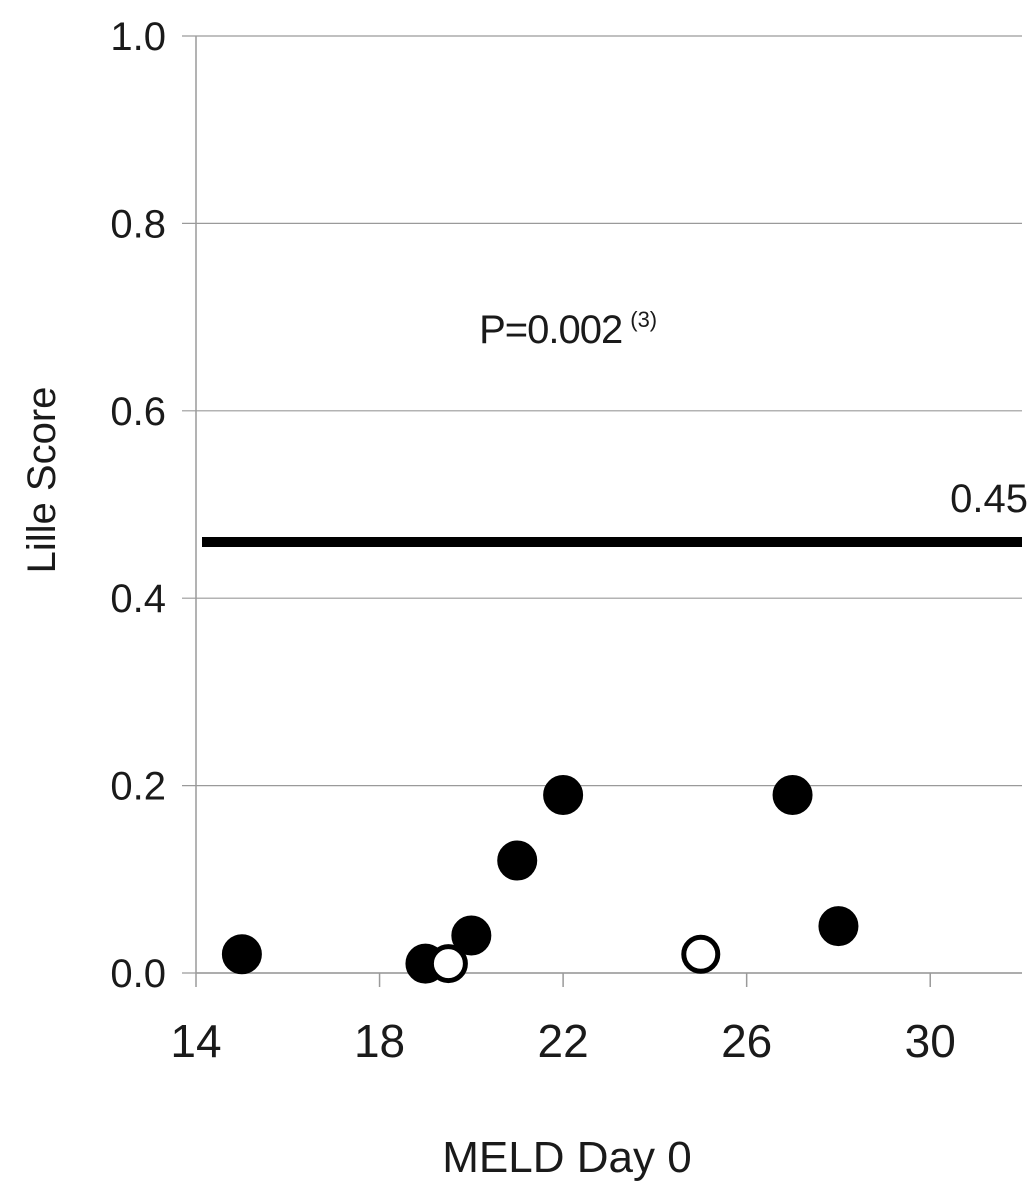  Describe the element at coordinates (643, 319) in the screenshot. I see `p-value-reference: (3)` at that location.